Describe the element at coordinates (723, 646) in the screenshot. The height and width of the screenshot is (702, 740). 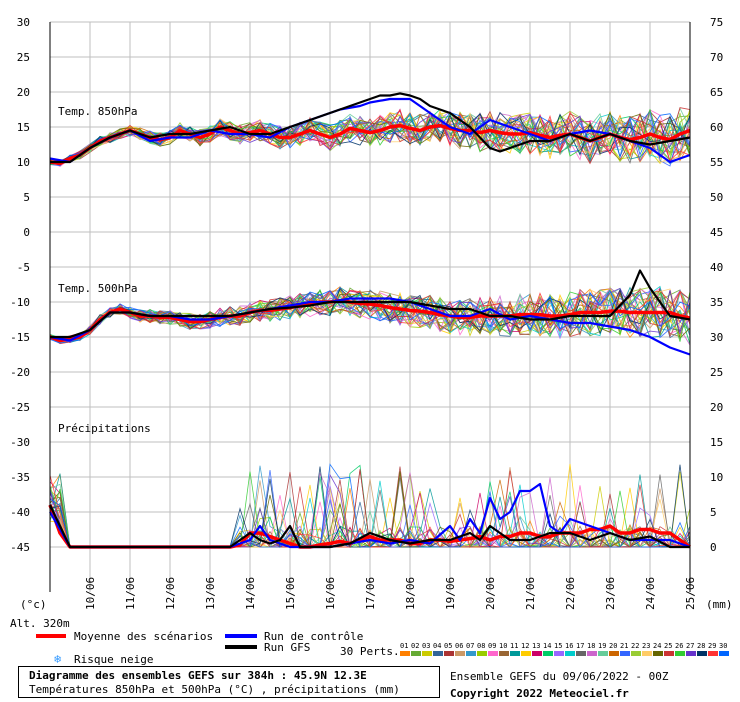
I see `perturbation-label: 30` at that location.